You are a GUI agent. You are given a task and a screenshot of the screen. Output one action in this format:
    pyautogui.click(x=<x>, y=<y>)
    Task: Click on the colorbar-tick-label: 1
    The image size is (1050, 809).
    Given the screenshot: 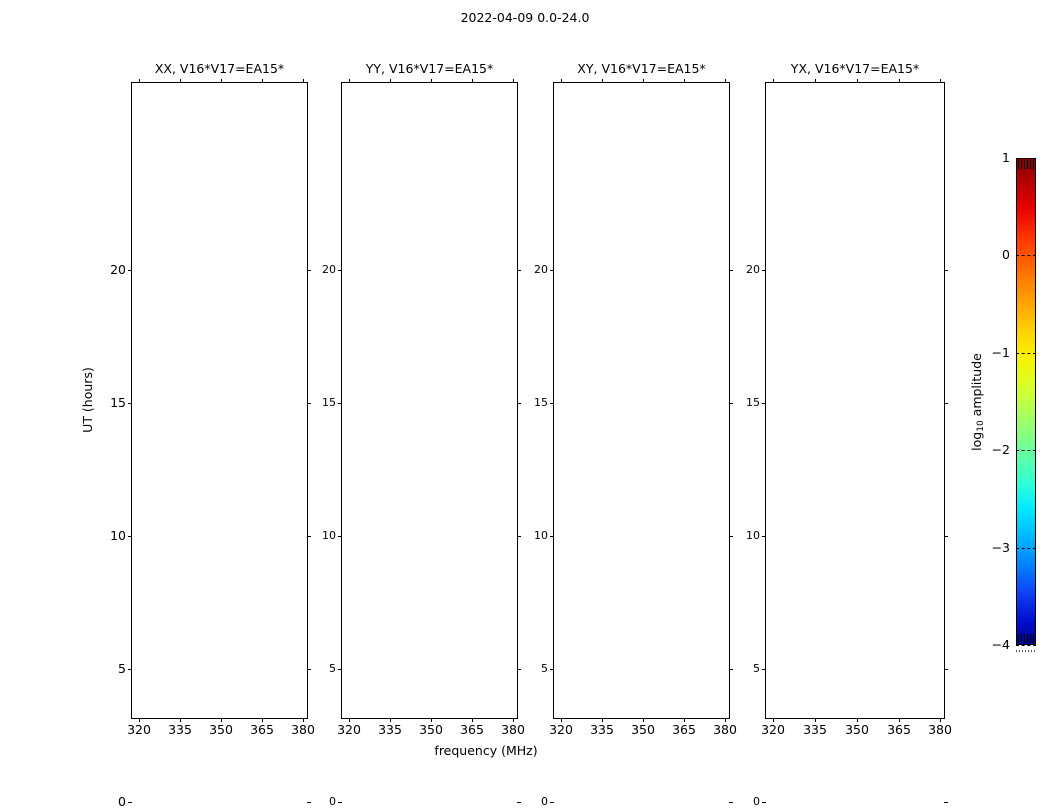 What is the action you would take?
    pyautogui.click(x=1006, y=157)
    